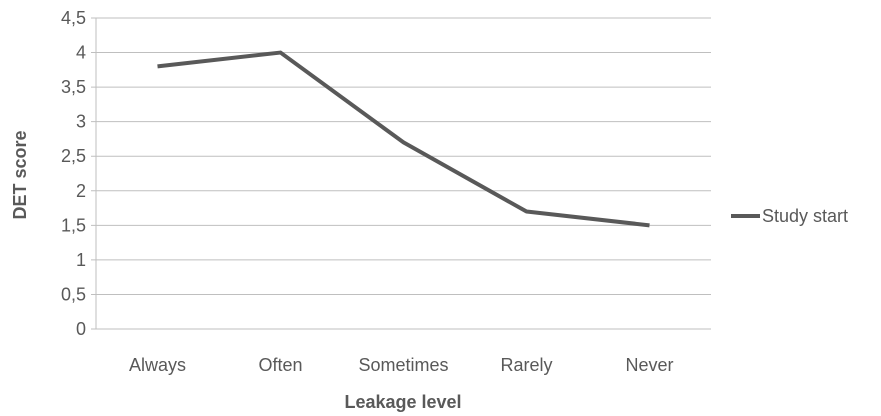 This screenshot has width=881, height=416. I want to click on legend: Study start, so click(789, 216).